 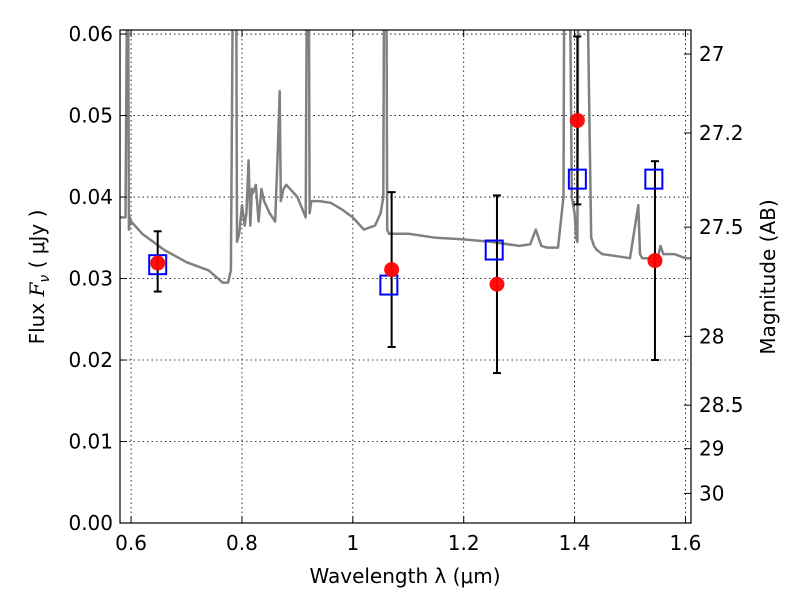 I want to click on y-tick-label: 0.06, so click(x=90, y=34).